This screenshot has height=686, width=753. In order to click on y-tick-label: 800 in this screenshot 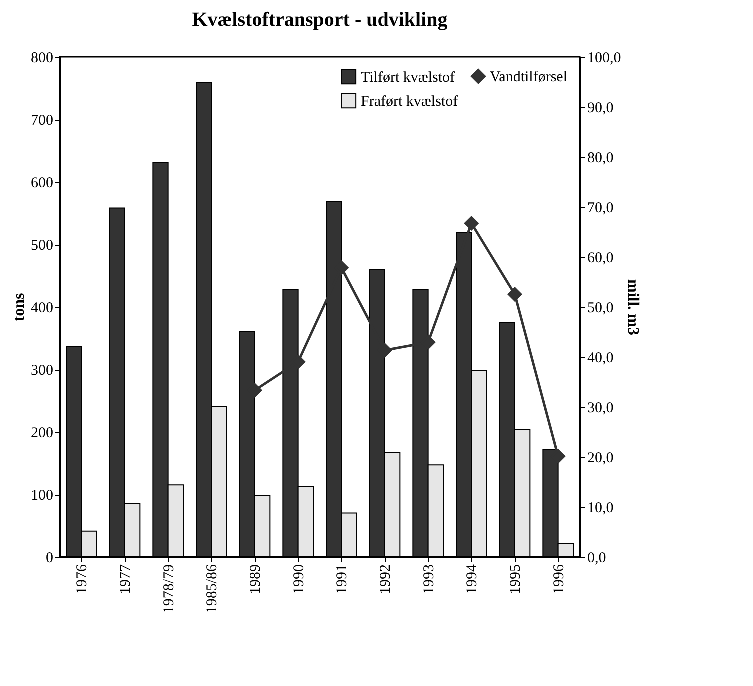, I will do `click(42, 58)`.